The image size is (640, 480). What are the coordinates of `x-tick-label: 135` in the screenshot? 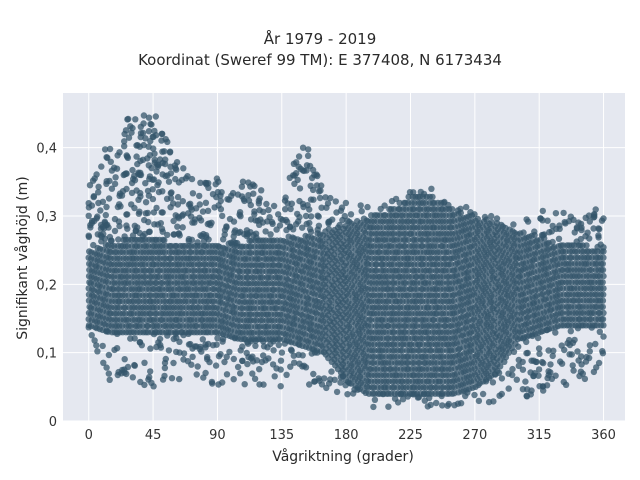 It's located at (281, 435).